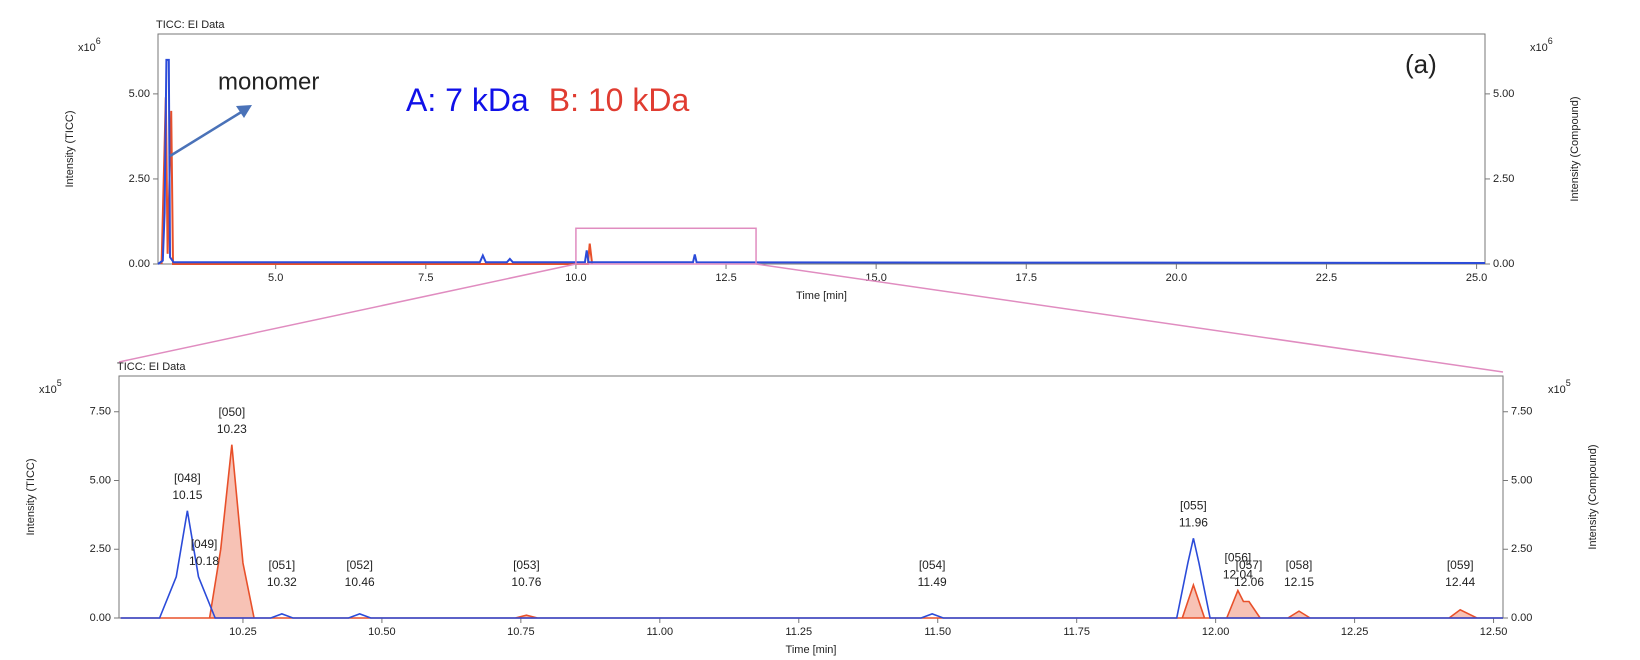 This screenshot has width=1640, height=660. Describe the element at coordinates (187, 495) in the screenshot. I see `peak-rt: 10.15` at that location.